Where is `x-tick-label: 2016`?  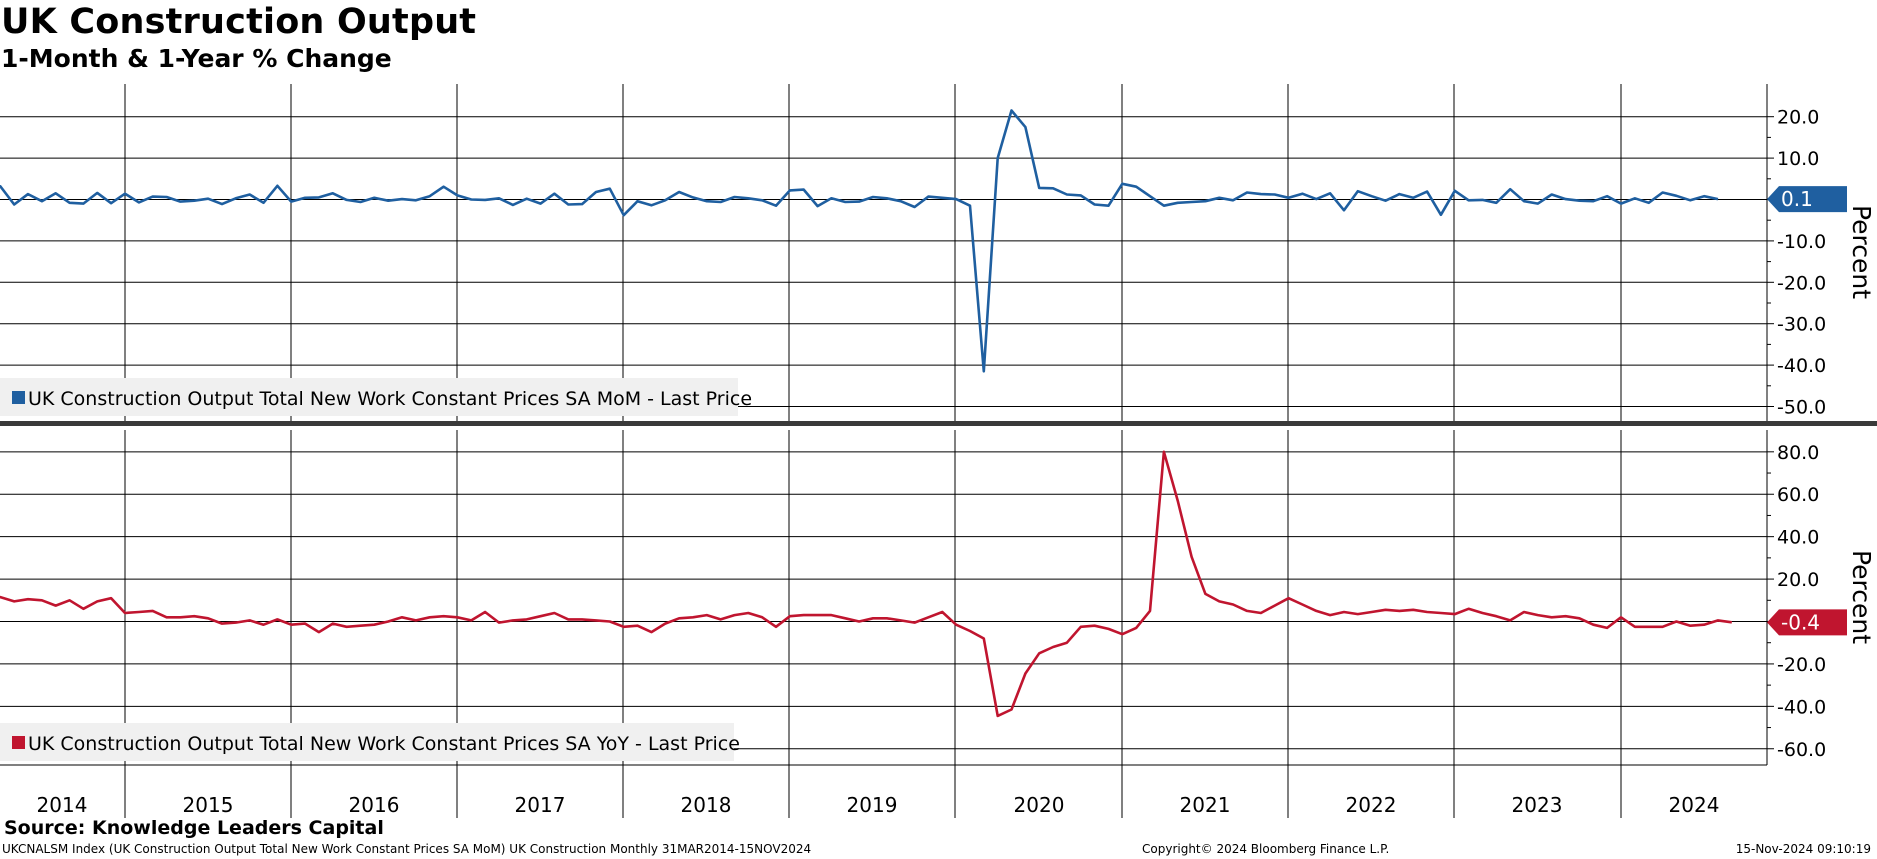
x-tick-label: 2016 is located at coordinates (374, 805).